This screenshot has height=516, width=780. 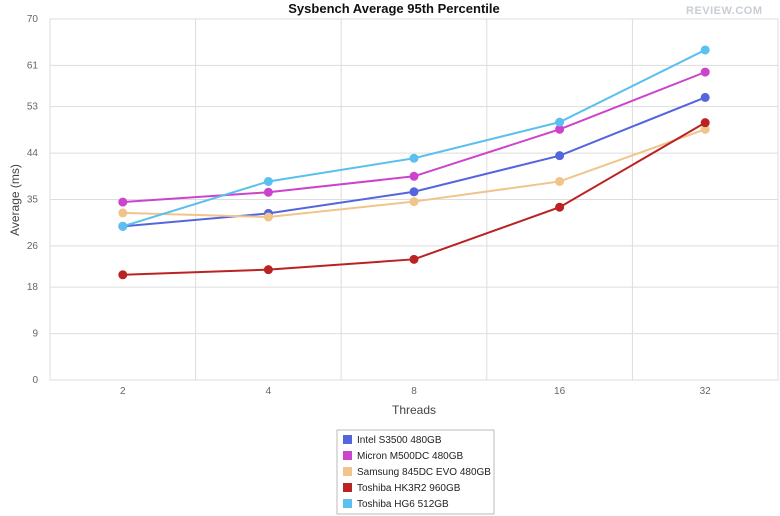 I want to click on series-group, so click(x=414, y=173).